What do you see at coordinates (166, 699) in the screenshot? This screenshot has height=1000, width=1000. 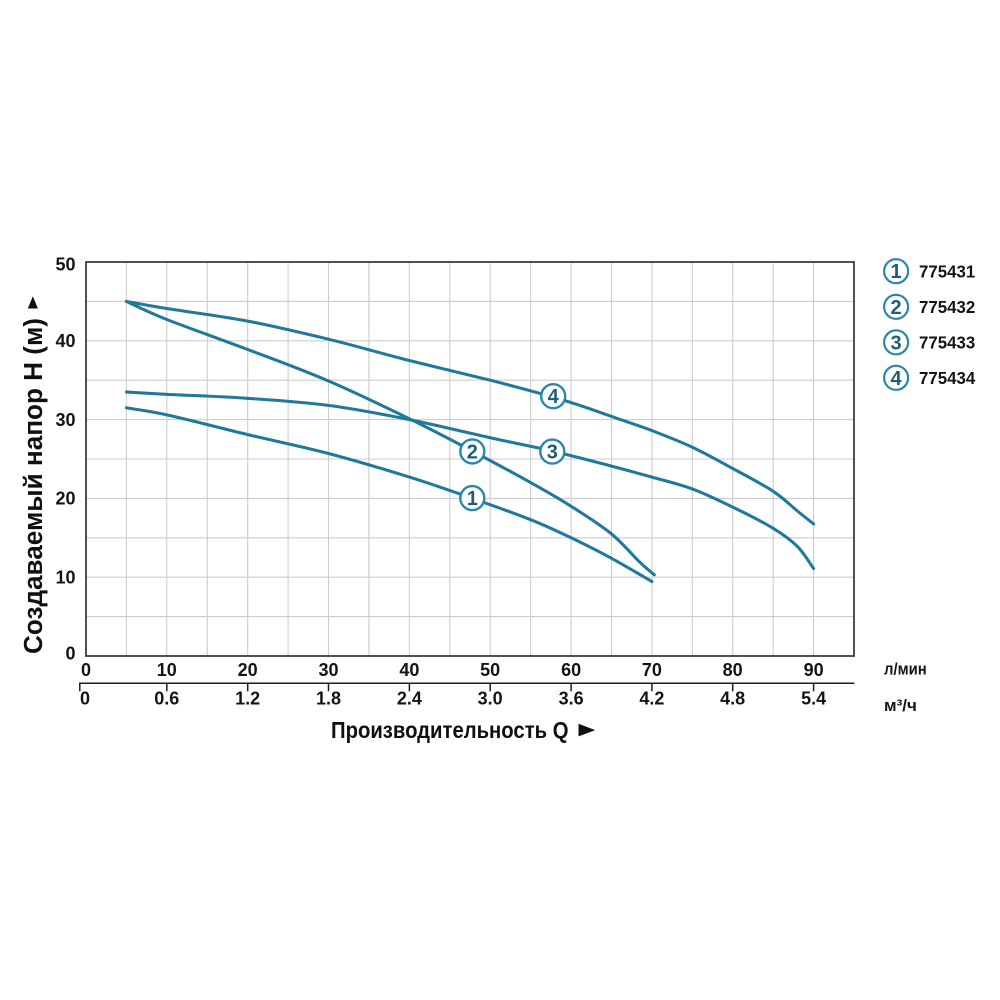 I see `svg-text: 0.6` at bounding box center [166, 699].